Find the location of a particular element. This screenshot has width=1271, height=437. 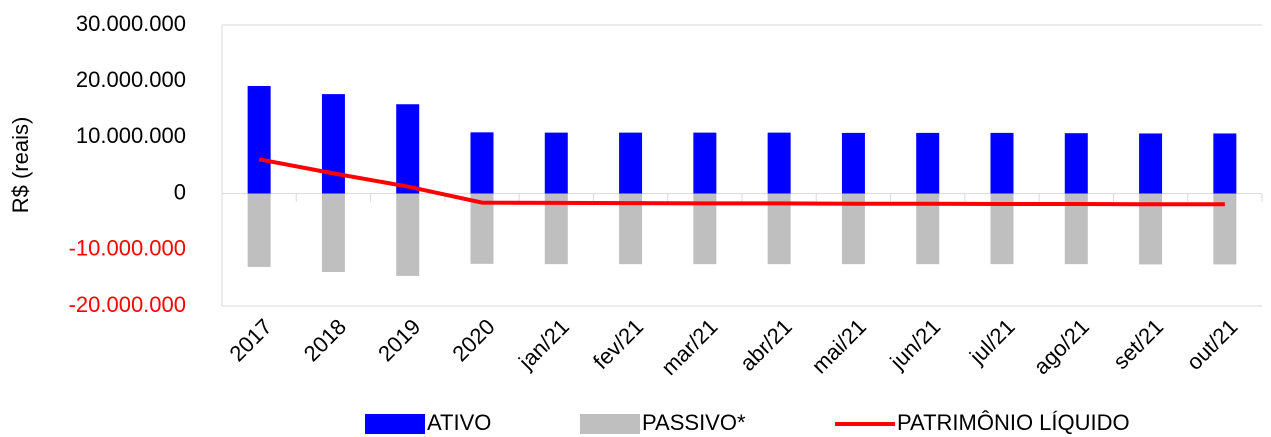

legend-label: PATRIMÔNIO LÍQUIDO is located at coordinates (1013, 422).